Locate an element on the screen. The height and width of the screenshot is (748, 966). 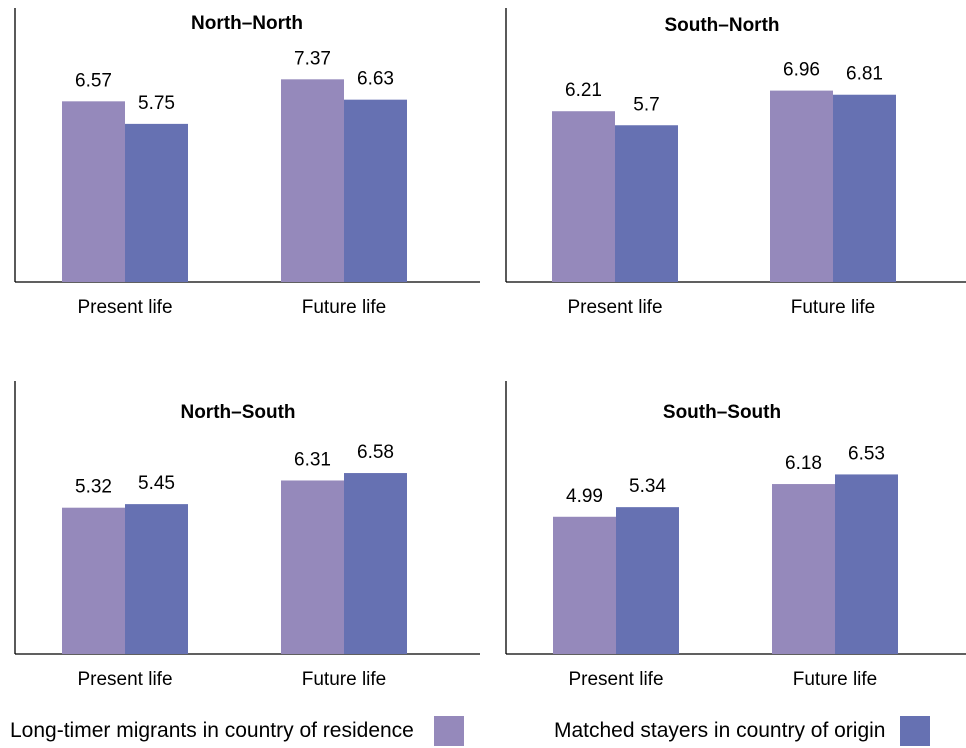
data-label: 6.96 is located at coordinates (801, 70).